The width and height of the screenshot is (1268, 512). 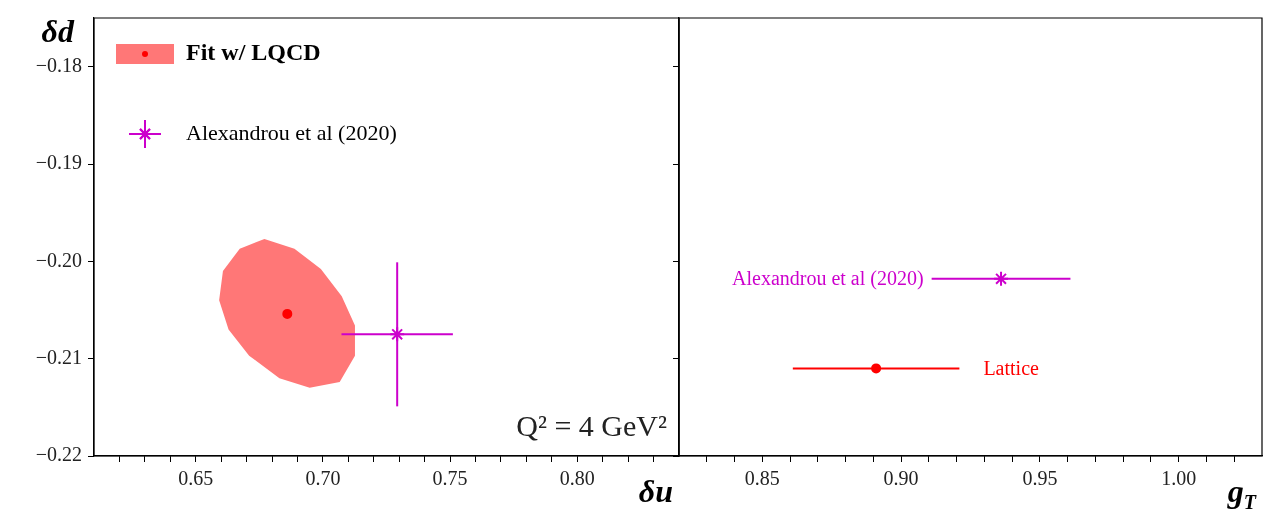 What do you see at coordinates (655, 491) in the screenshot?
I see `x-axis-title: δu` at bounding box center [655, 491].